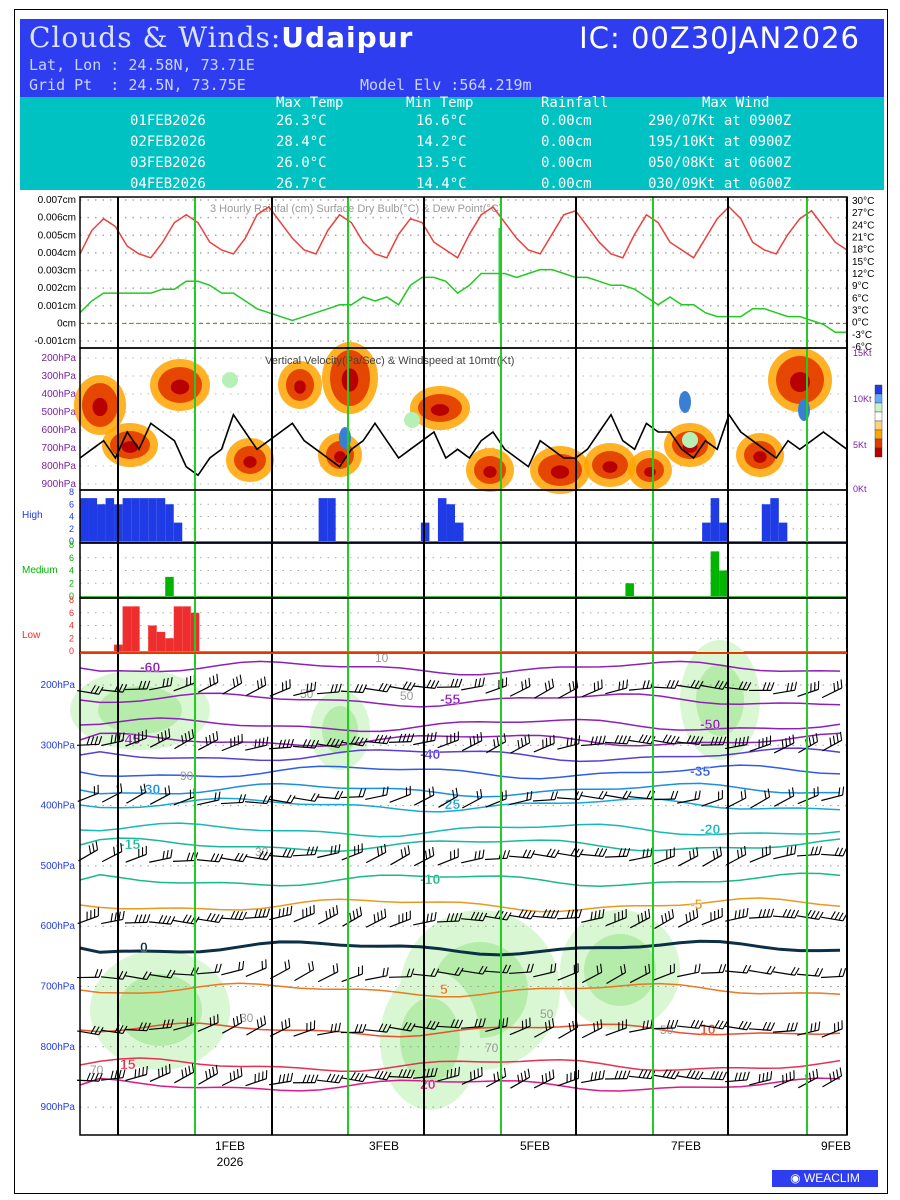 This screenshot has height=1200, width=900. What do you see at coordinates (169, 586) in the screenshot?
I see `med-cloud-bar` at bounding box center [169, 586].